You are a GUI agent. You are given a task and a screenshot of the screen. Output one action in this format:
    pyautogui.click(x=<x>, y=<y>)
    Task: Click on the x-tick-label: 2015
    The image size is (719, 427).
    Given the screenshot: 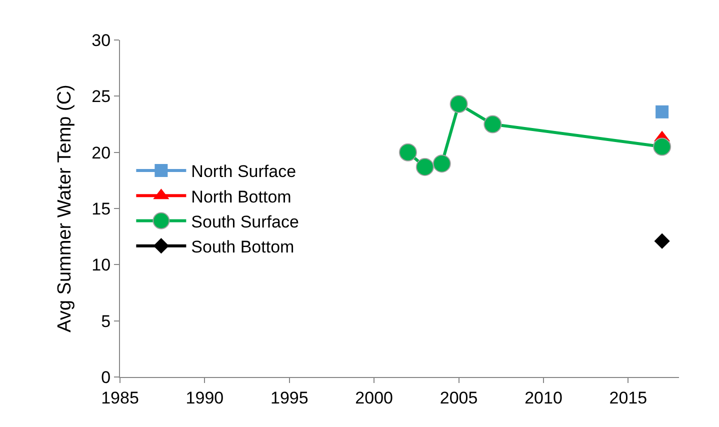 What is the action you would take?
    pyautogui.click(x=628, y=398)
    